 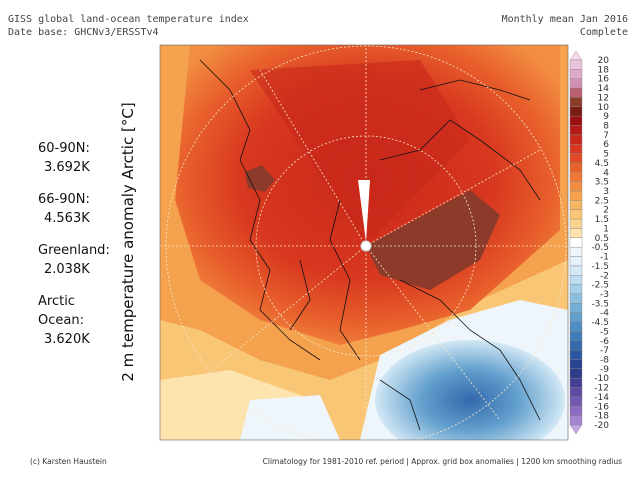 What do you see at coordinates (601, 417) in the screenshot?
I see `colorbar-label: -18` at bounding box center [601, 417].